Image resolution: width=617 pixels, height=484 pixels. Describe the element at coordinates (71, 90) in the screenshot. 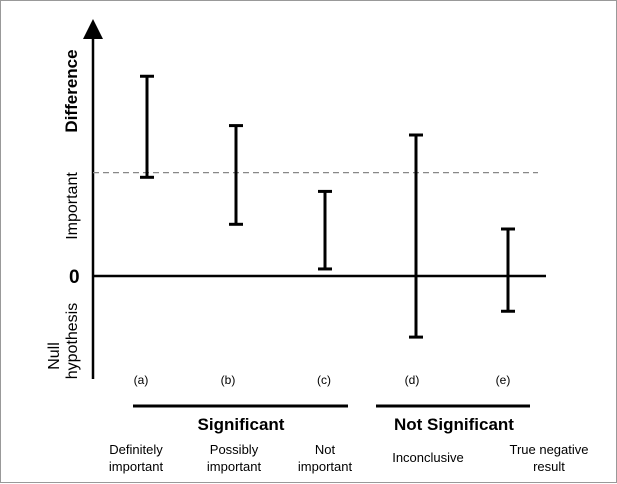

I see `difference-label: Difference` at that location.